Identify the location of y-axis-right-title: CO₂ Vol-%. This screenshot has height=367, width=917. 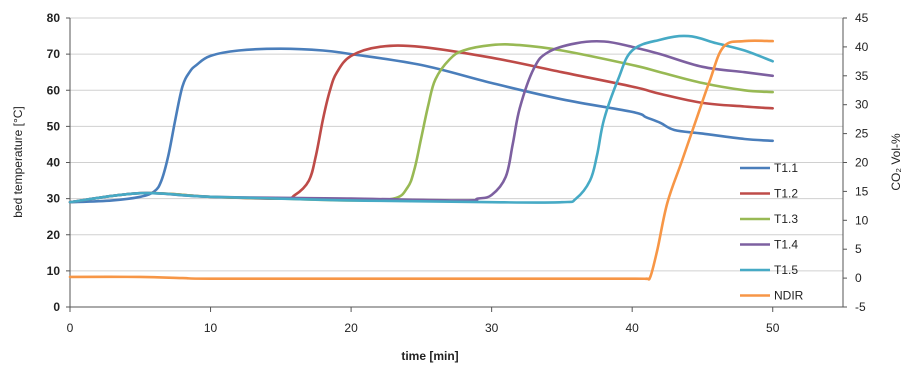
(896, 162).